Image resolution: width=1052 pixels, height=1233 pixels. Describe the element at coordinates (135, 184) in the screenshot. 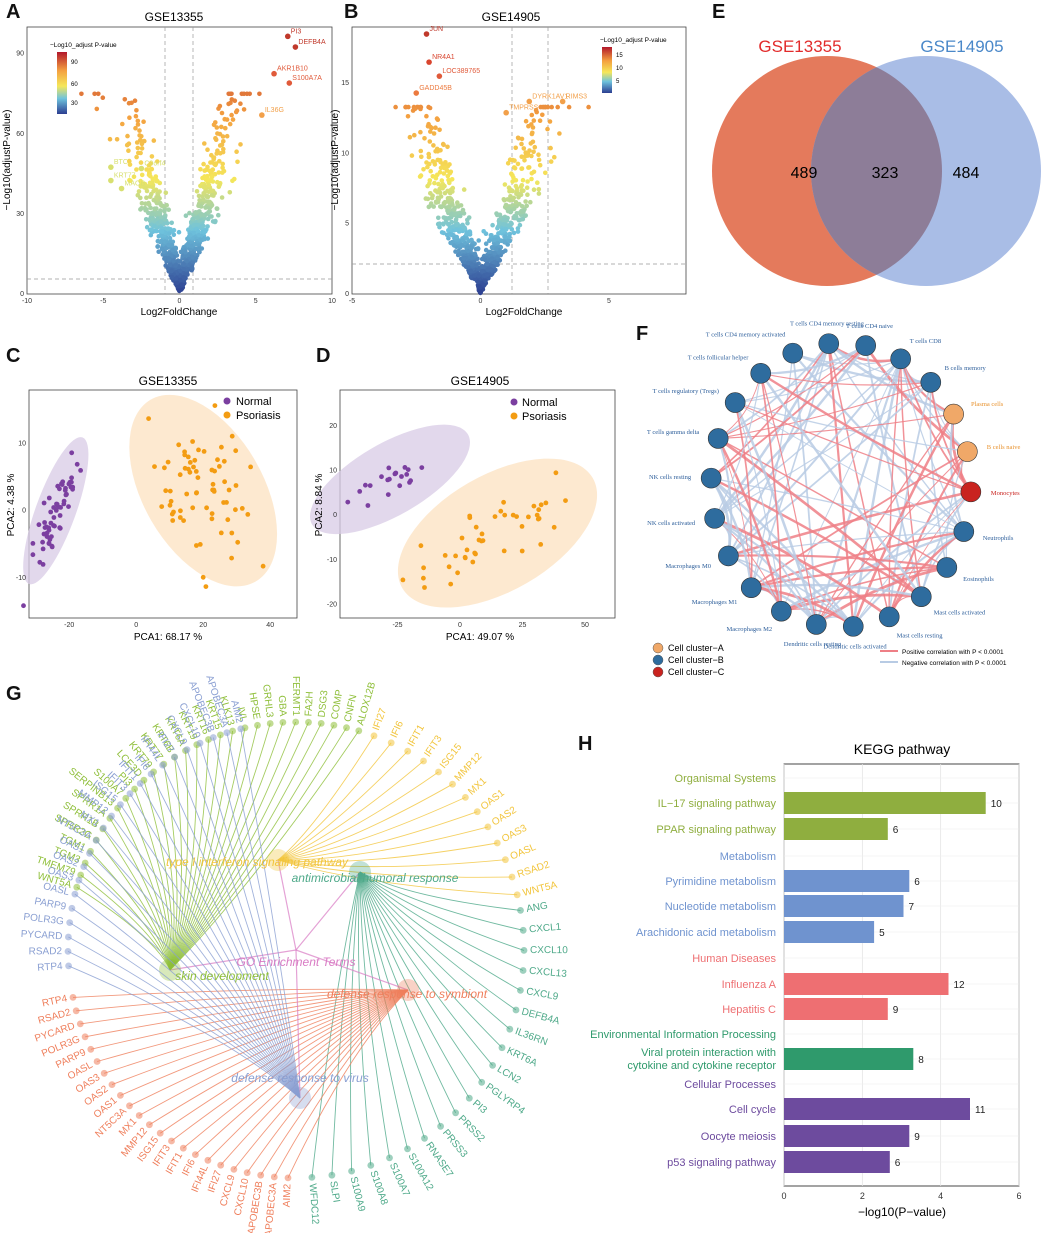

I see `volcano-gene-label: MAOB` at that location.